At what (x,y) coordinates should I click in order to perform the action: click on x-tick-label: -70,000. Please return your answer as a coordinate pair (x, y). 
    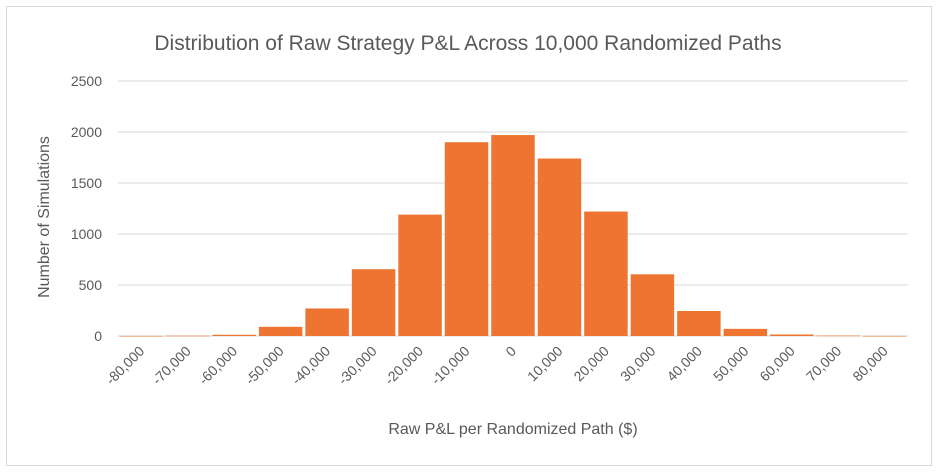
    Looking at the image, I should click on (171, 365).